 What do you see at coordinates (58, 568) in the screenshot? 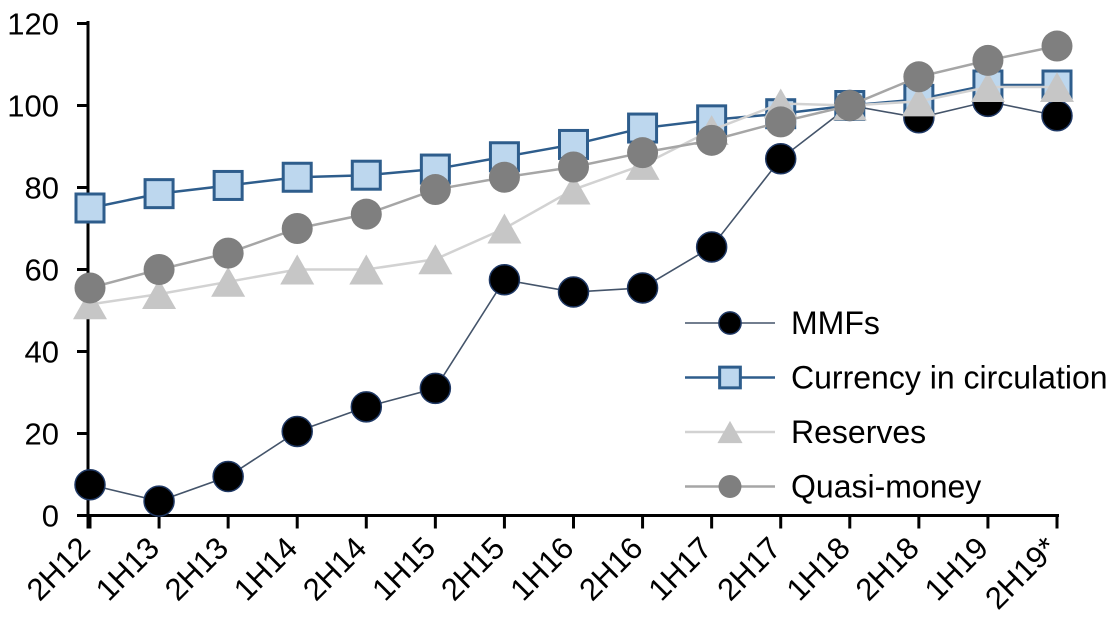
I see `x-axis-label: 2H12` at bounding box center [58, 568].